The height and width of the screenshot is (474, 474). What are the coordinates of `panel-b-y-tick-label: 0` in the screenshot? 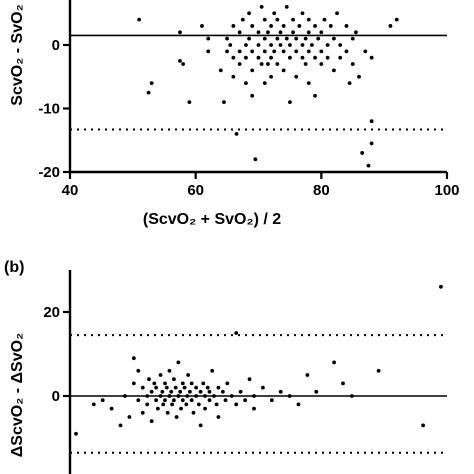 It's located at (56, 396).